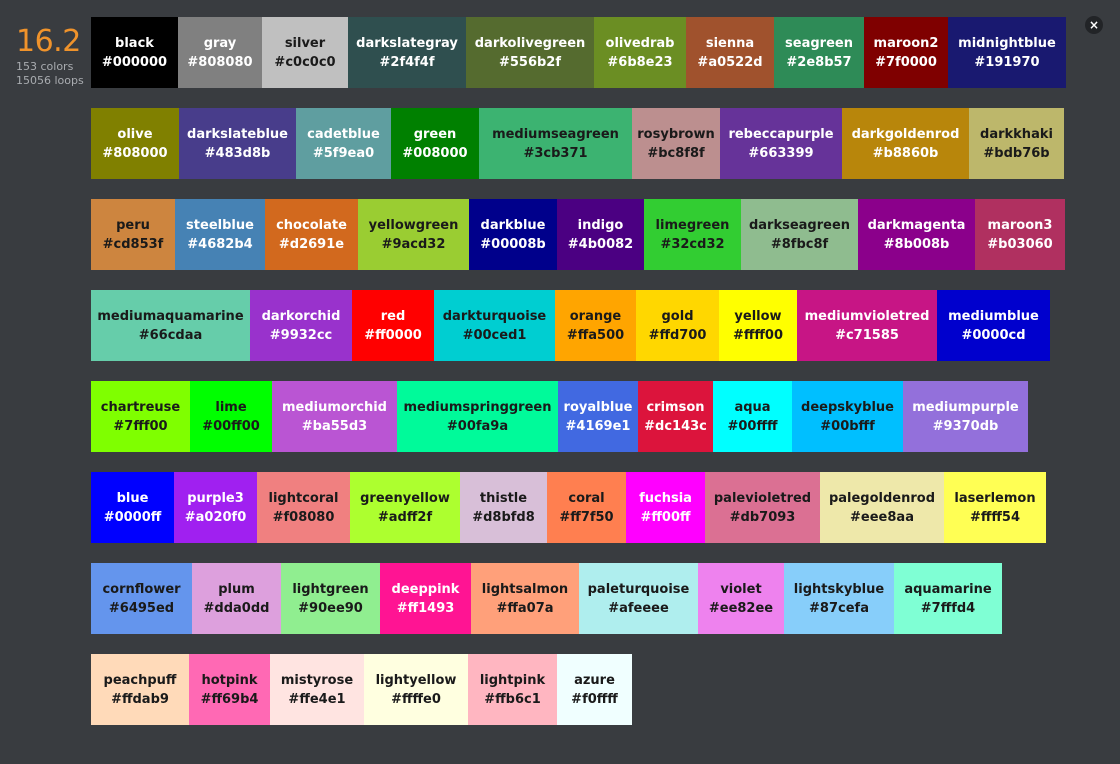 The image size is (1120, 764). I want to click on color-swatch-steelblue: steelblue #4682b4, so click(220, 234).